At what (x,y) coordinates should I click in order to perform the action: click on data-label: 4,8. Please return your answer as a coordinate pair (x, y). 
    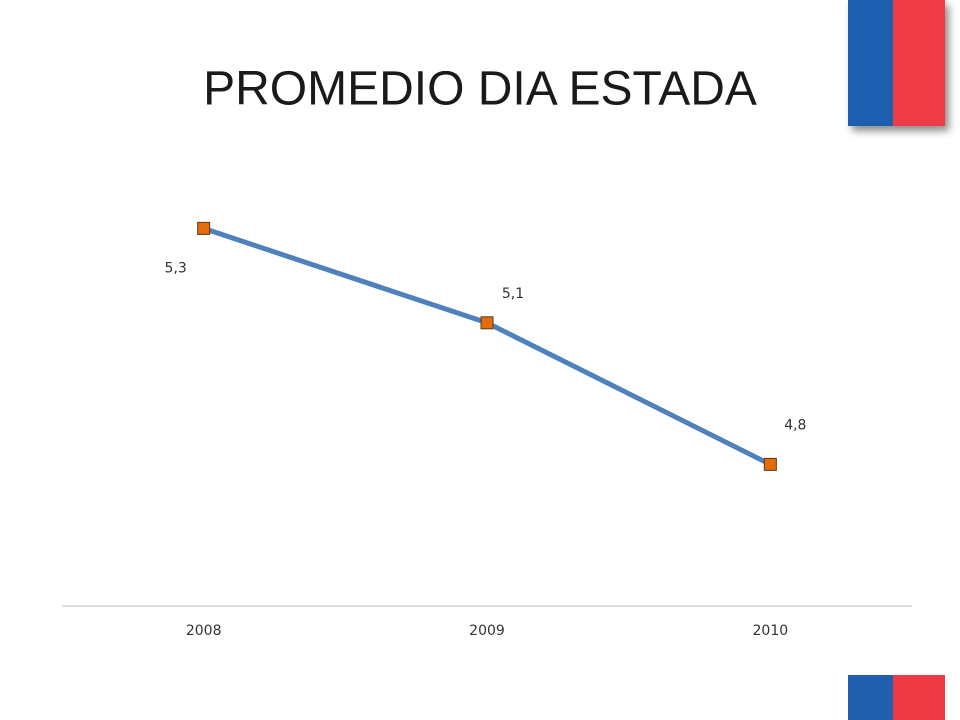
    Looking at the image, I should click on (795, 425).